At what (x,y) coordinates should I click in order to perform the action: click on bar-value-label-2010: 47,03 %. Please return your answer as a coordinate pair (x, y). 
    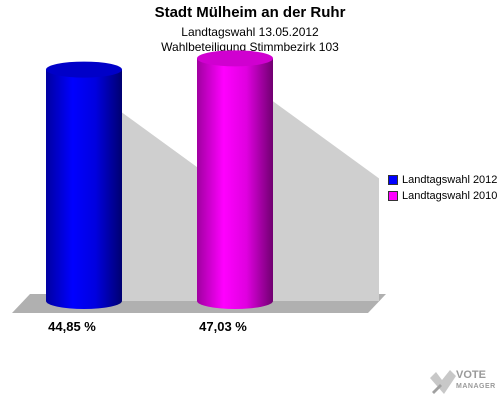
    Looking at the image, I should click on (223, 326).